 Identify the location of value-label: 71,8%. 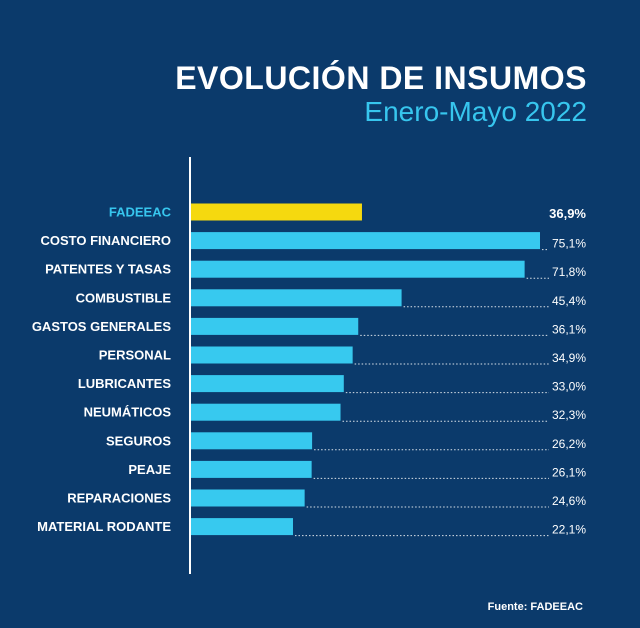
(569, 272).